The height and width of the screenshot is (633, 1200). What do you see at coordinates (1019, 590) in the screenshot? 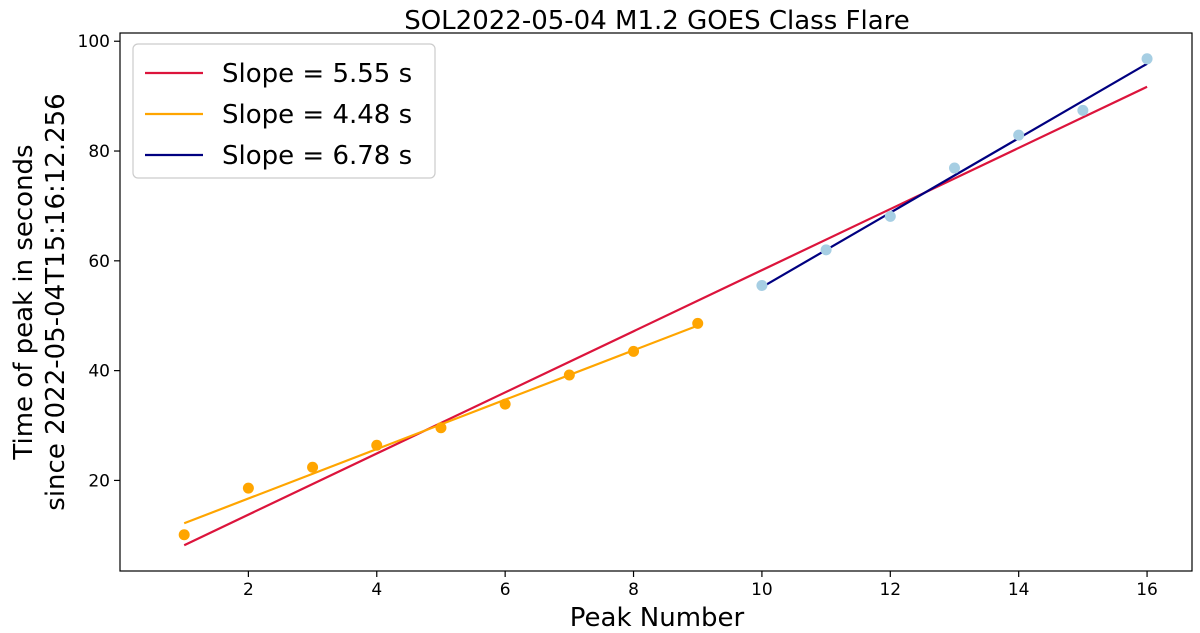
I see `x-tick-label: 14` at bounding box center [1019, 590].